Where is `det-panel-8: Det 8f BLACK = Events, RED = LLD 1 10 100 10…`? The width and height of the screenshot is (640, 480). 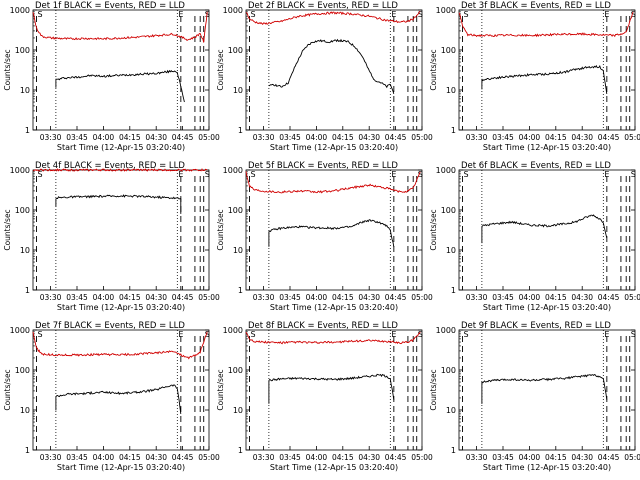 det-panel-8: Det 8f BLACK = Events, RED = LLD 1 10 100 10… is located at coordinates (323, 400).